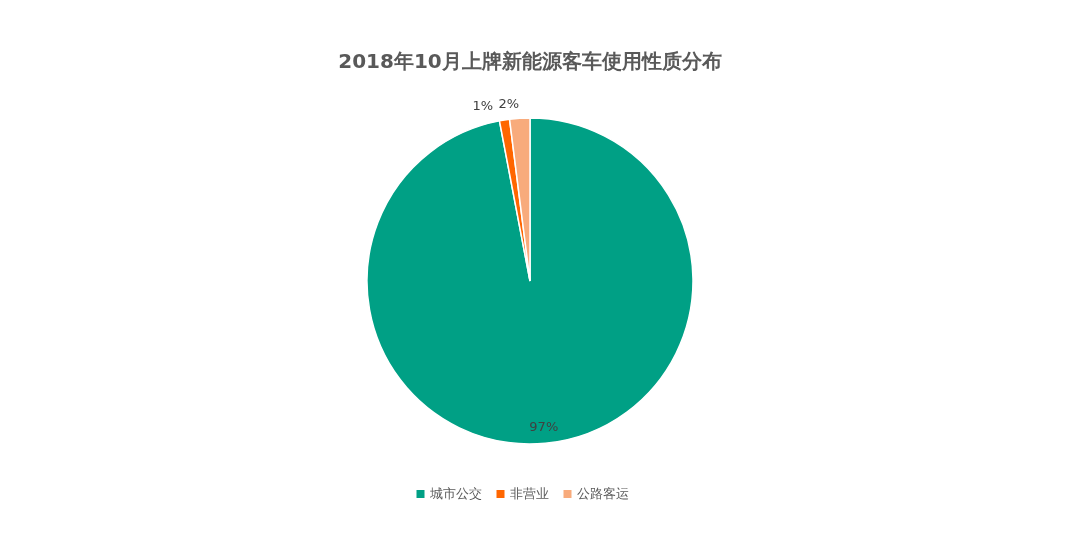 This screenshot has width=1080, height=548. Describe the element at coordinates (544, 426) in the screenshot. I see `data-label: 97%` at that location.